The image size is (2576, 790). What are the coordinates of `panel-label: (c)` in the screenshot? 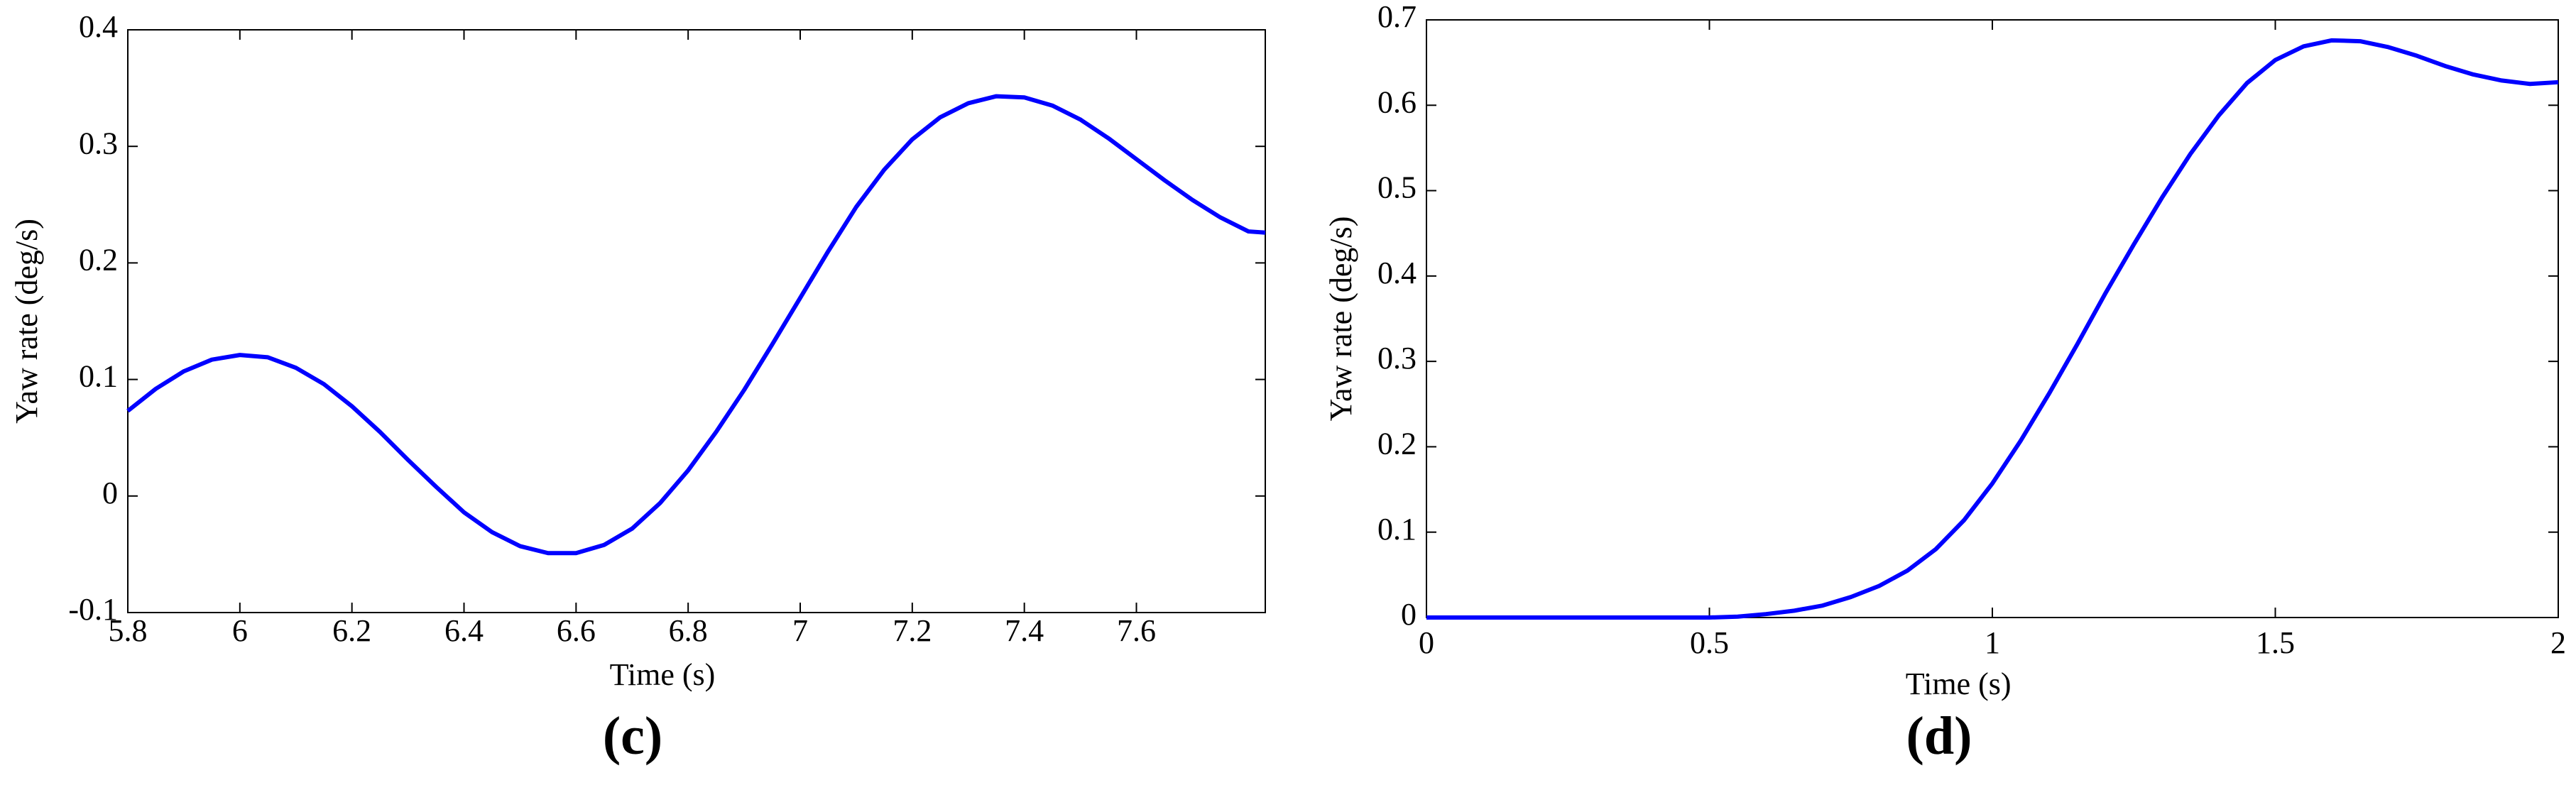 It's located at (632, 736).